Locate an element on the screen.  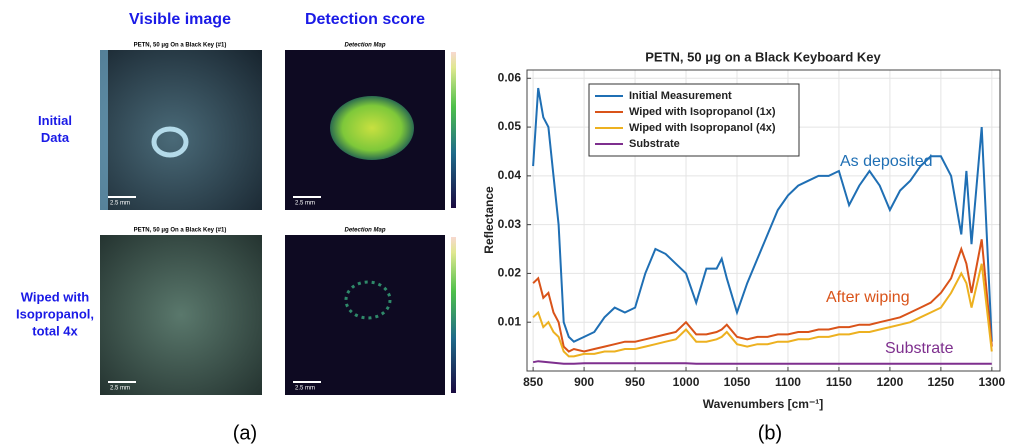
row-label: Wiped with is located at coordinates (55, 296).